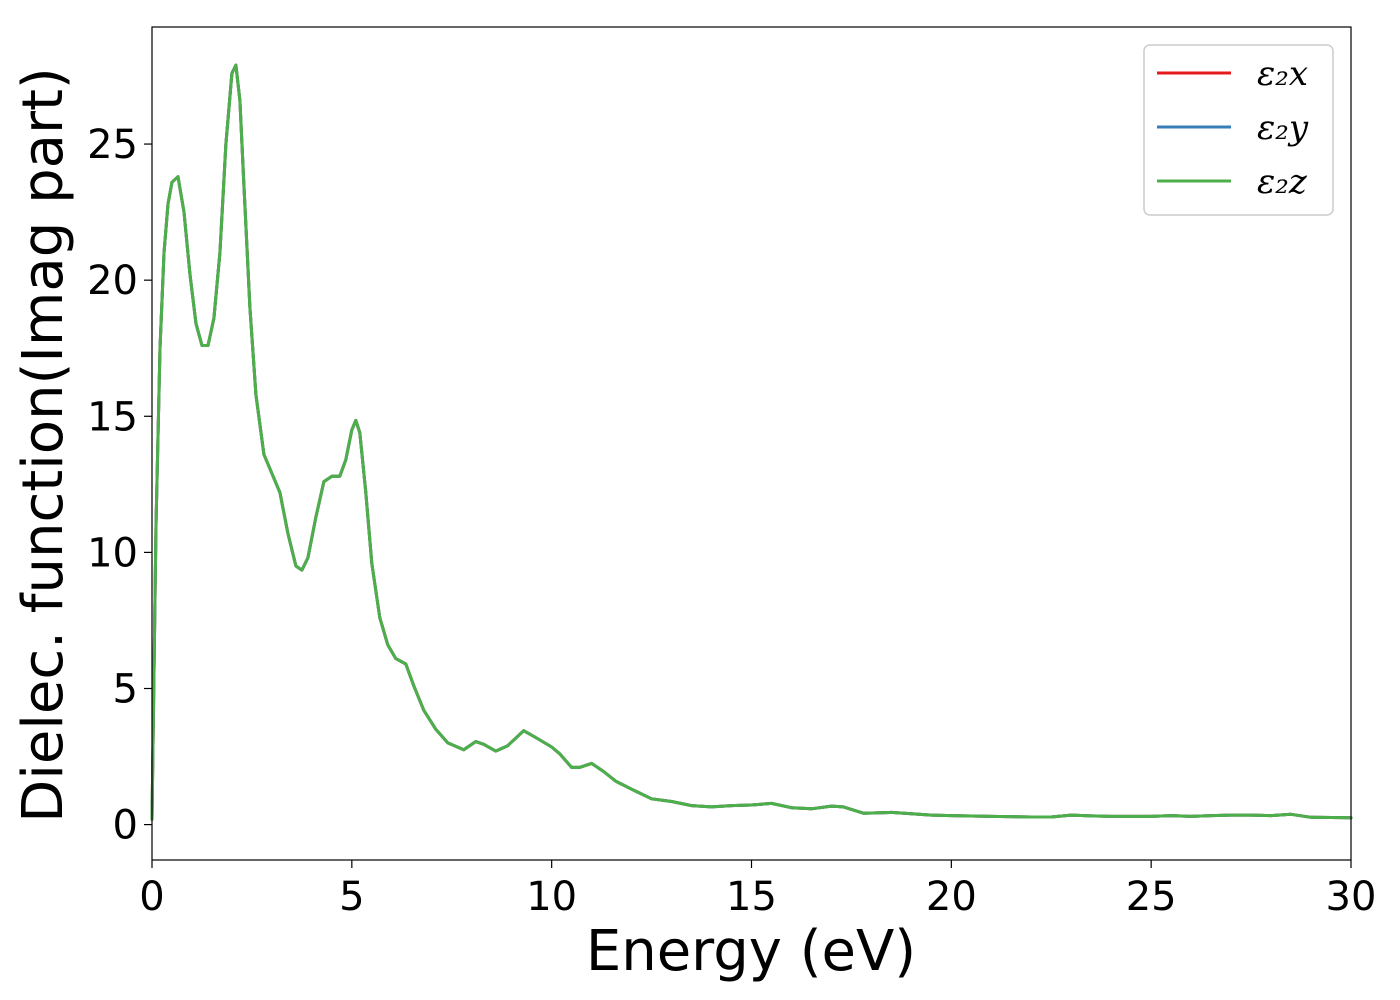  What do you see at coordinates (751, 951) in the screenshot?
I see `x-axis-label: Energy (eV)` at bounding box center [751, 951].